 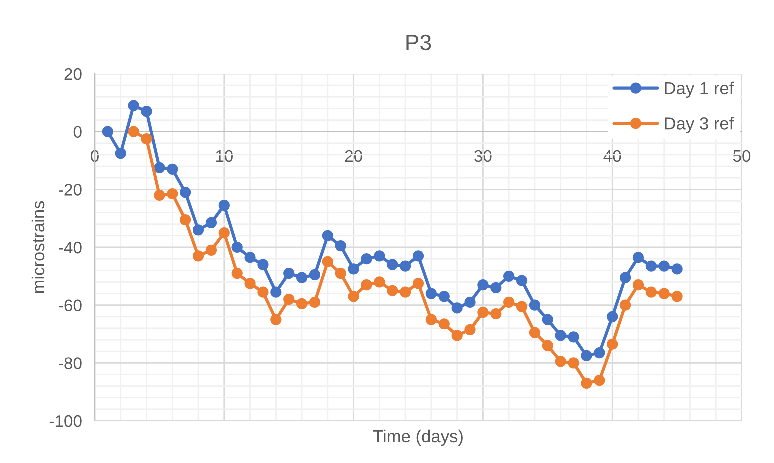 What do you see at coordinates (70, 190) in the screenshot?
I see `y-tick-label: -20` at bounding box center [70, 190].